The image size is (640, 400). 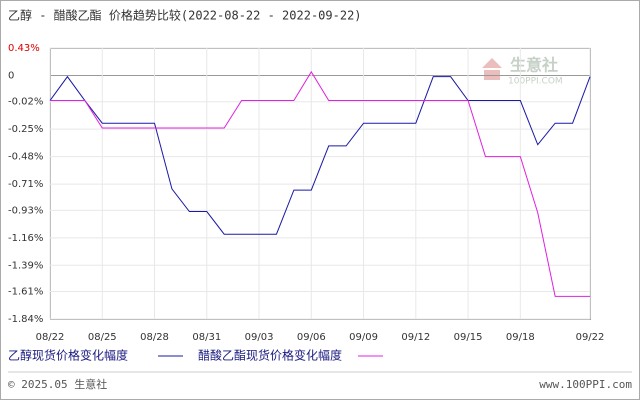 What do you see at coordinates (154, 337) in the screenshot?
I see `x-tick-label: 08/28` at bounding box center [154, 337].